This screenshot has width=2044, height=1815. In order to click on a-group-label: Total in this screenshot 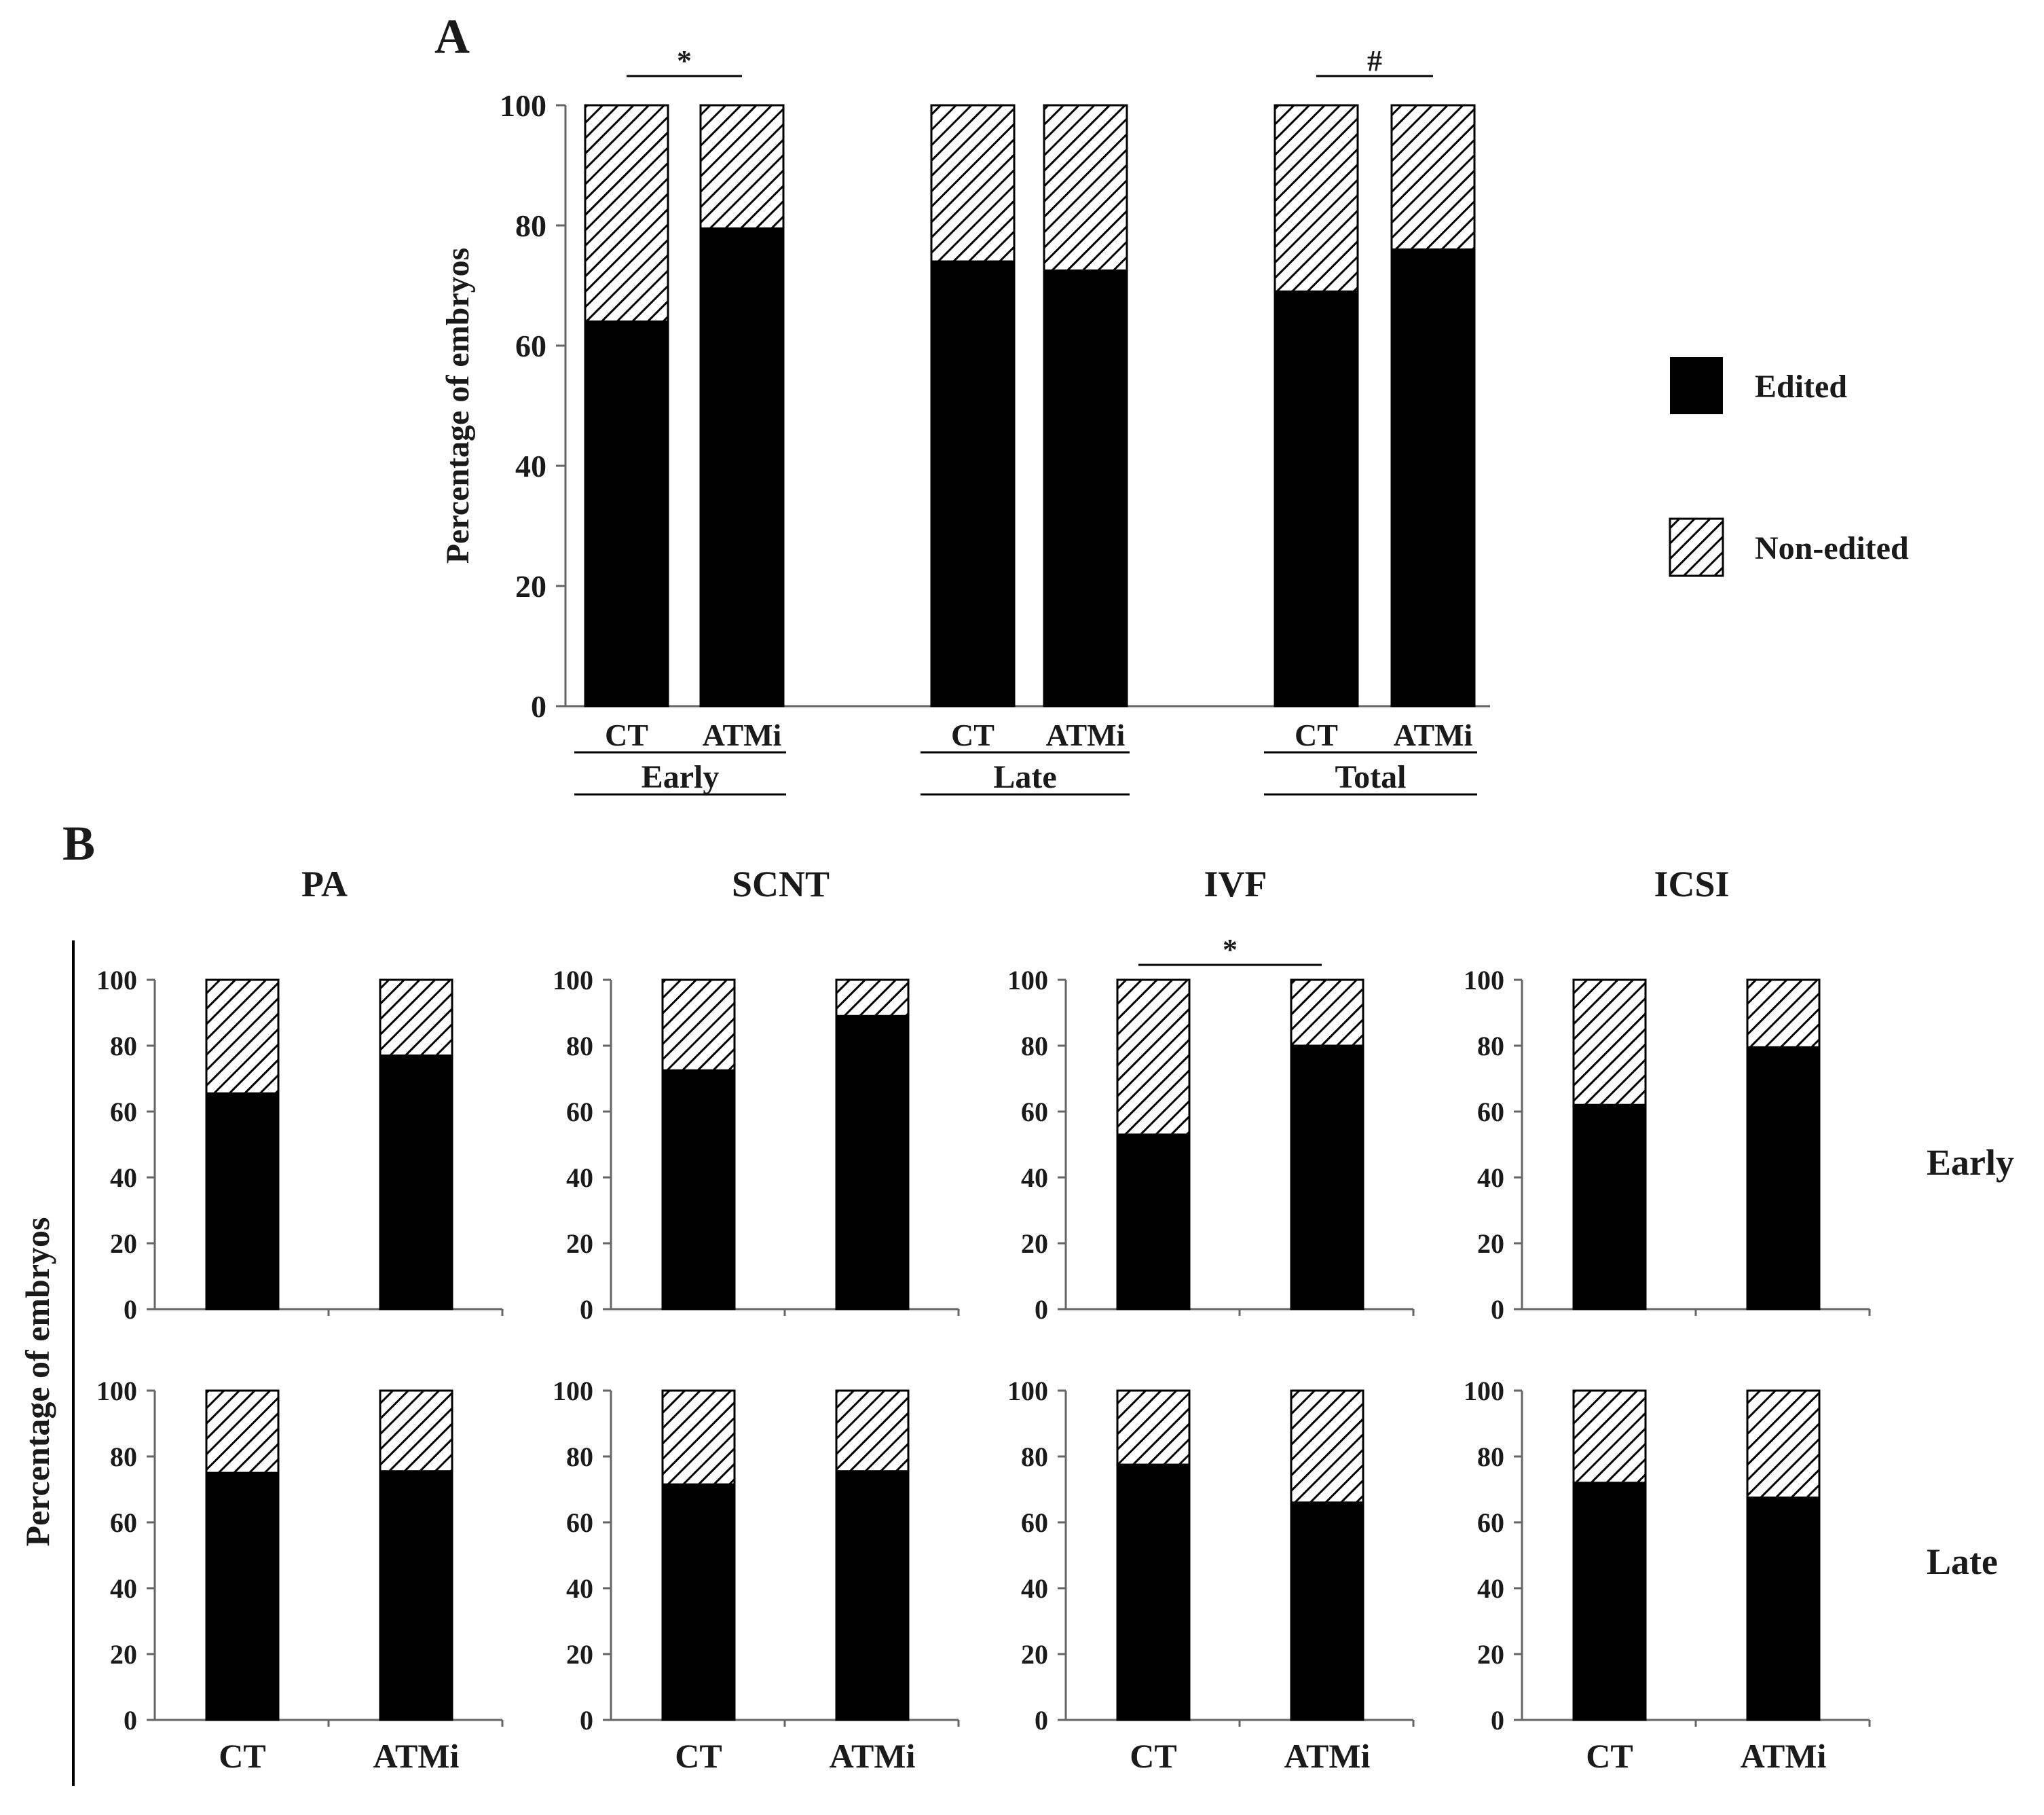, I will do `click(1371, 777)`.